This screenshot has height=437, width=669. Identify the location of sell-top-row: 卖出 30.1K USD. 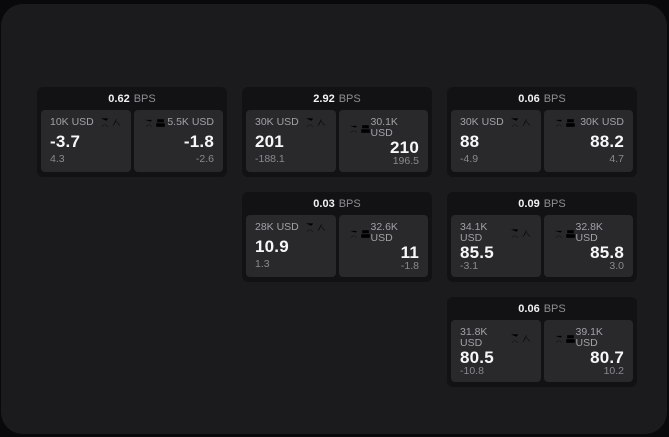
(384, 128).